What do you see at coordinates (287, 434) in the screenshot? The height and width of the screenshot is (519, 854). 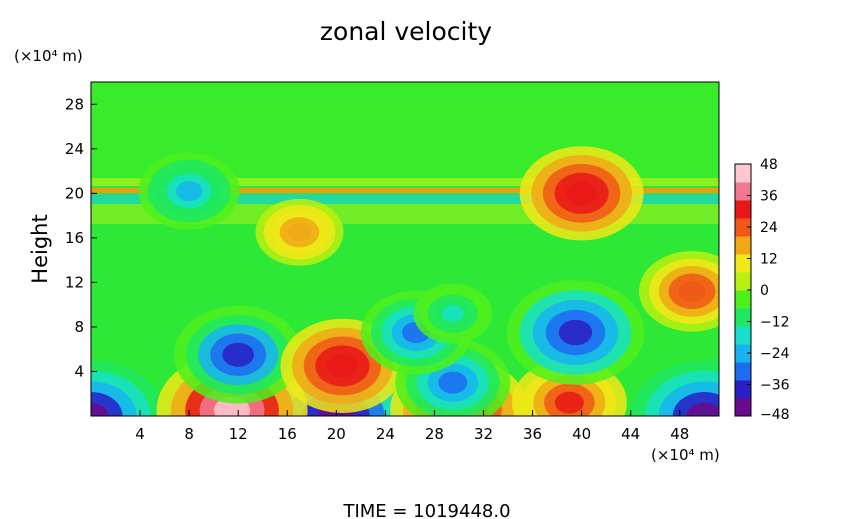 I see `x-tick-label: 16` at bounding box center [287, 434].